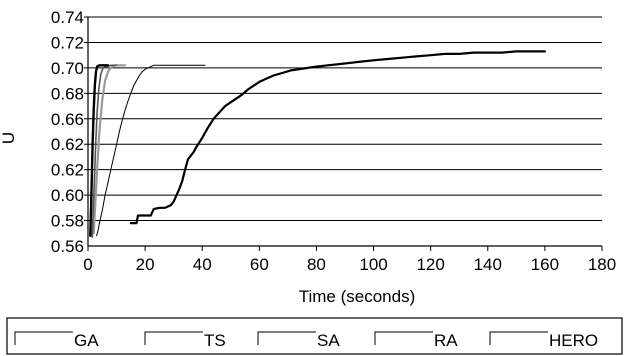 Image resolution: width=635 pixels, height=356 pixels. What do you see at coordinates (488, 264) in the screenshot?
I see `x-tick-label: 140` at bounding box center [488, 264].